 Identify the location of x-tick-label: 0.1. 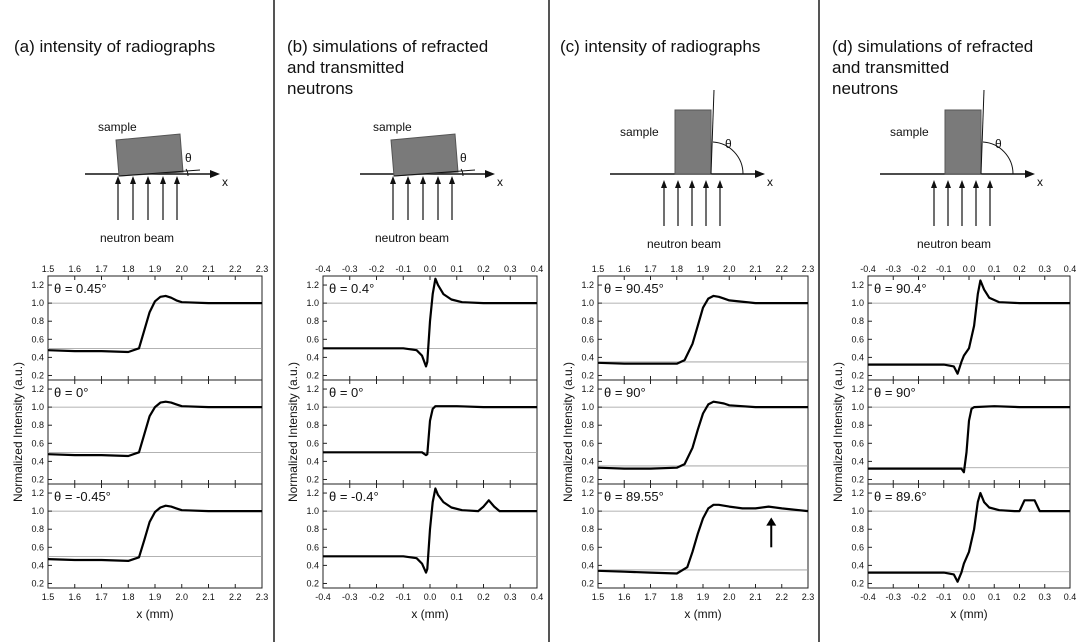
(456, 597).